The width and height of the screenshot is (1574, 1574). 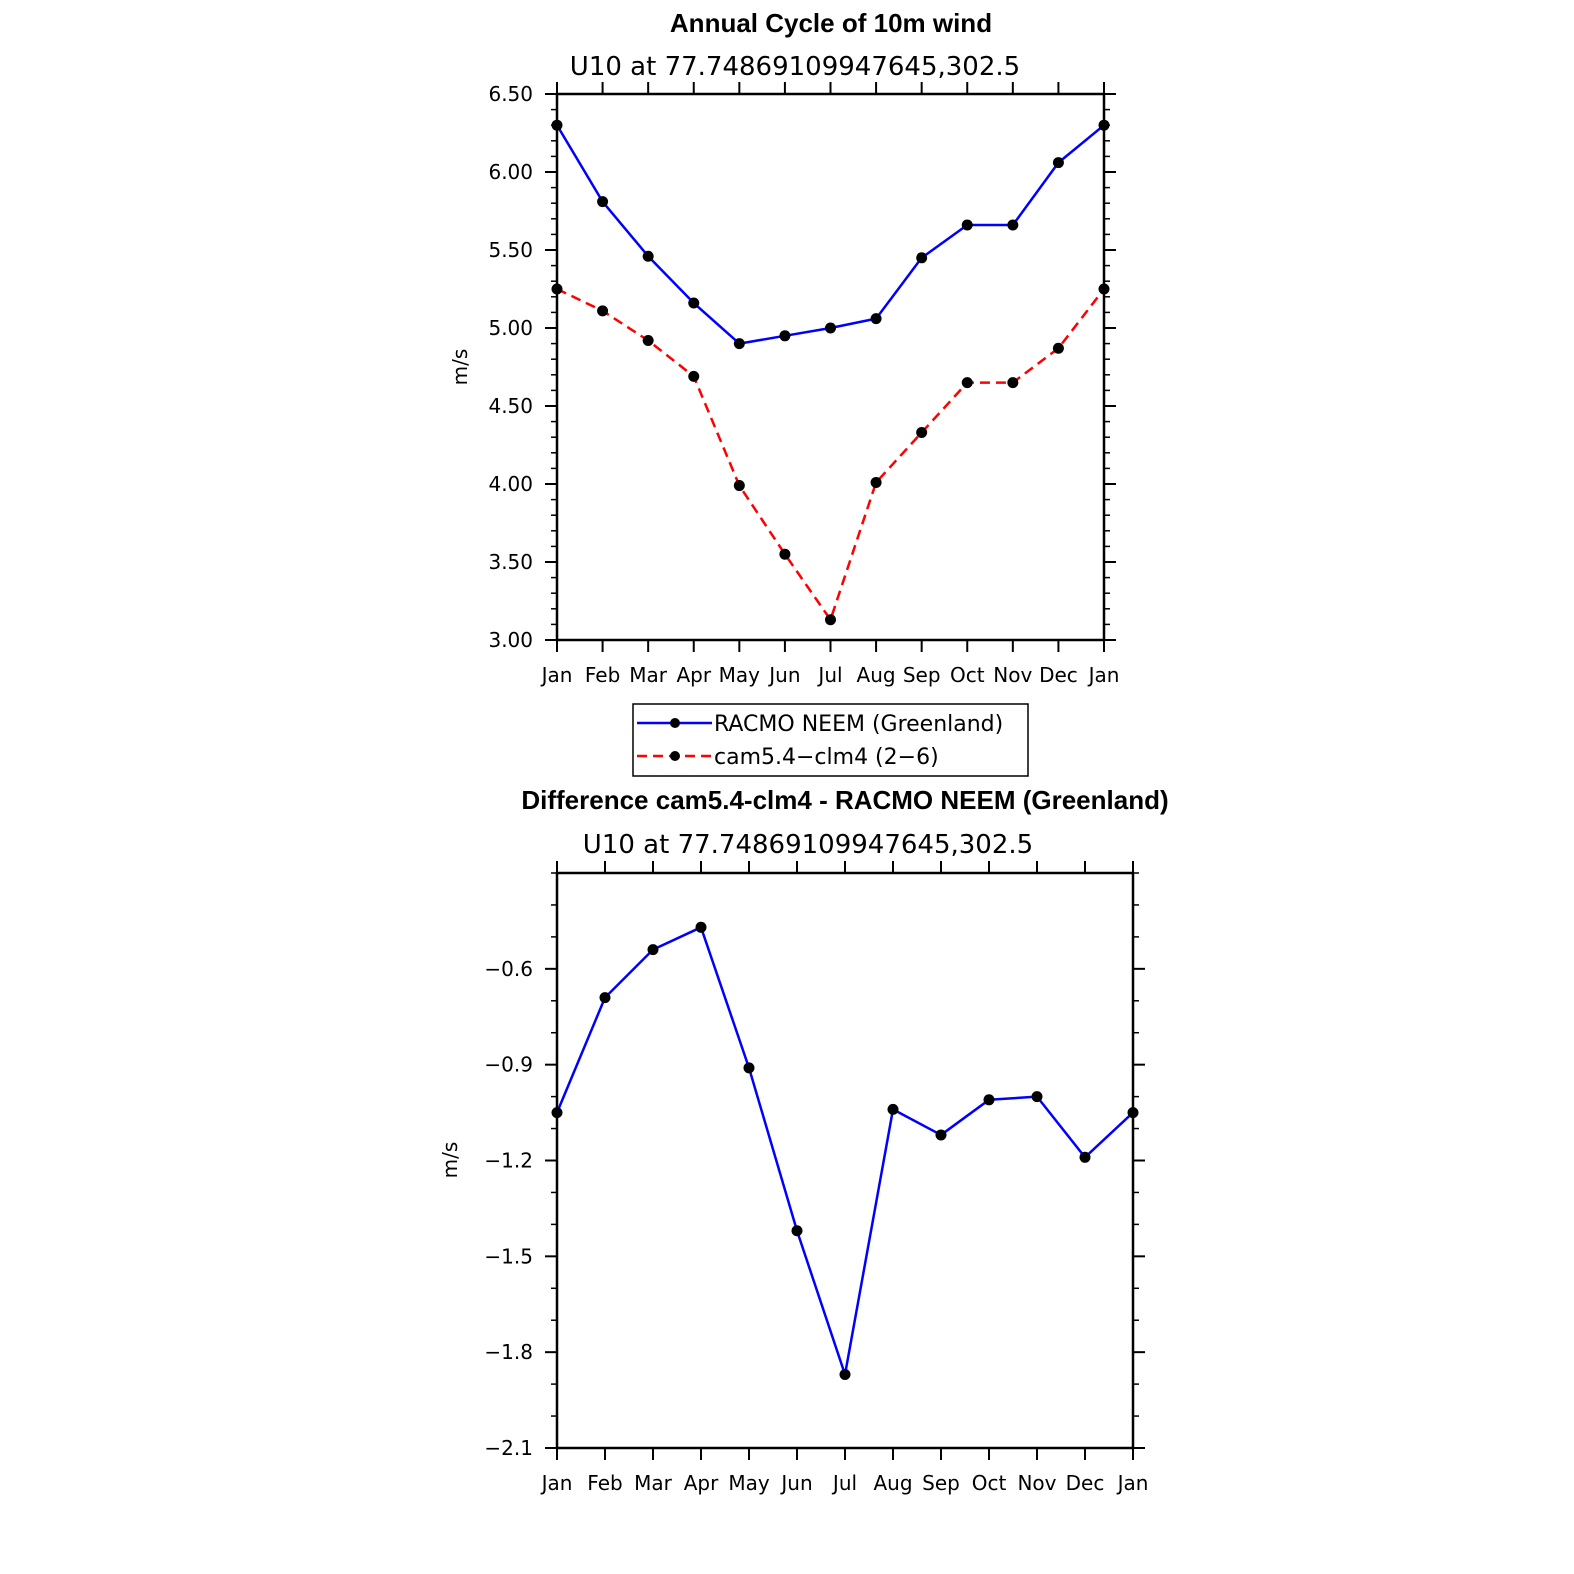 What do you see at coordinates (653, 1483) in the screenshot?
I see `bottom-chart-x-tick-label: Mar` at bounding box center [653, 1483].